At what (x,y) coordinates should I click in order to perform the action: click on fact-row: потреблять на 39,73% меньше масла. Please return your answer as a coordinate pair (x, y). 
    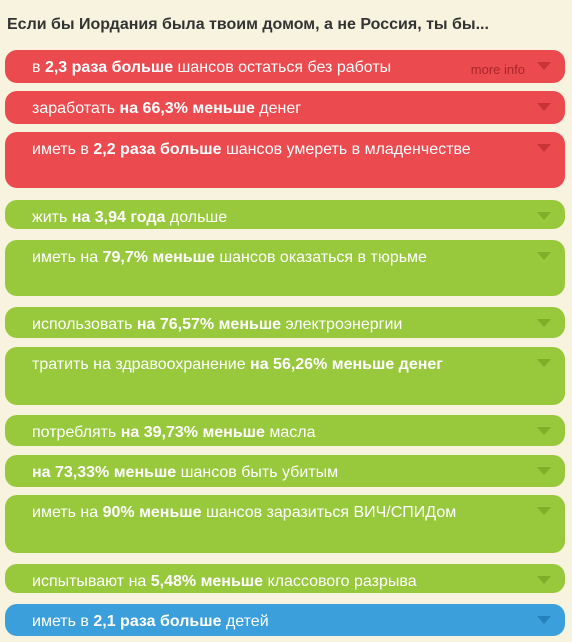
    Looking at the image, I should click on (285, 430).